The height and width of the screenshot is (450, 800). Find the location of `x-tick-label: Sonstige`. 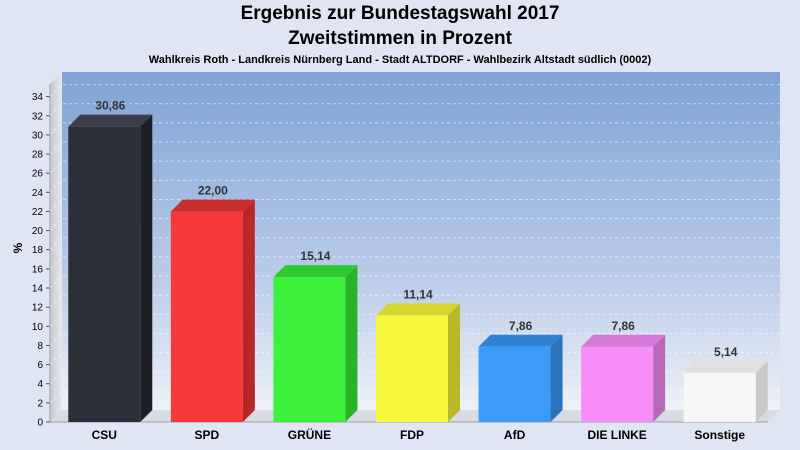

x-tick-label: Sonstige is located at coordinates (719, 435).